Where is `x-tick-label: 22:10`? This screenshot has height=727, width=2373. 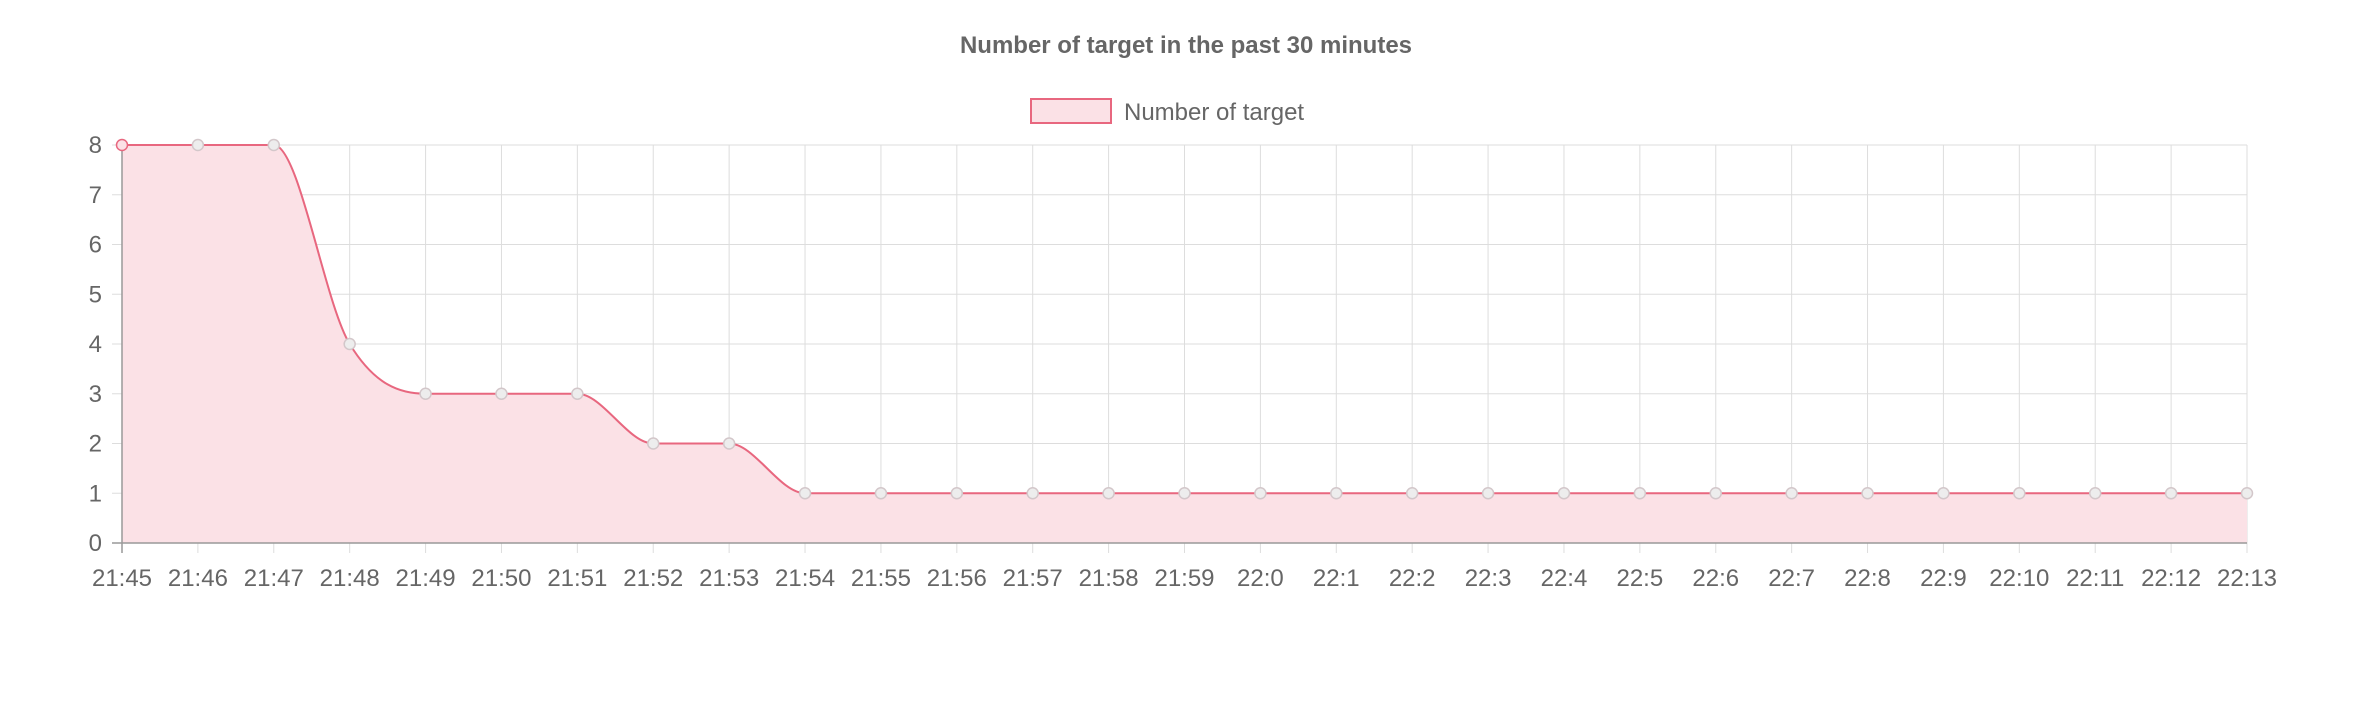
x-tick-label: 22:10 is located at coordinates (2019, 578).